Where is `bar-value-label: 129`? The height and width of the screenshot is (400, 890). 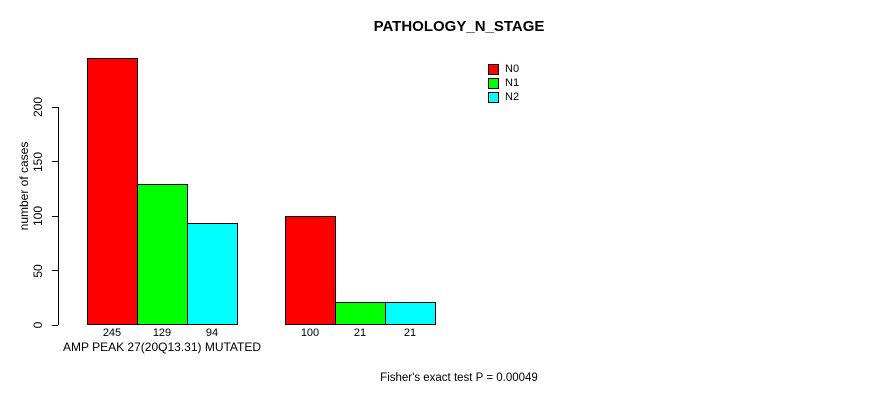
bar-value-label: 129 is located at coordinates (162, 333).